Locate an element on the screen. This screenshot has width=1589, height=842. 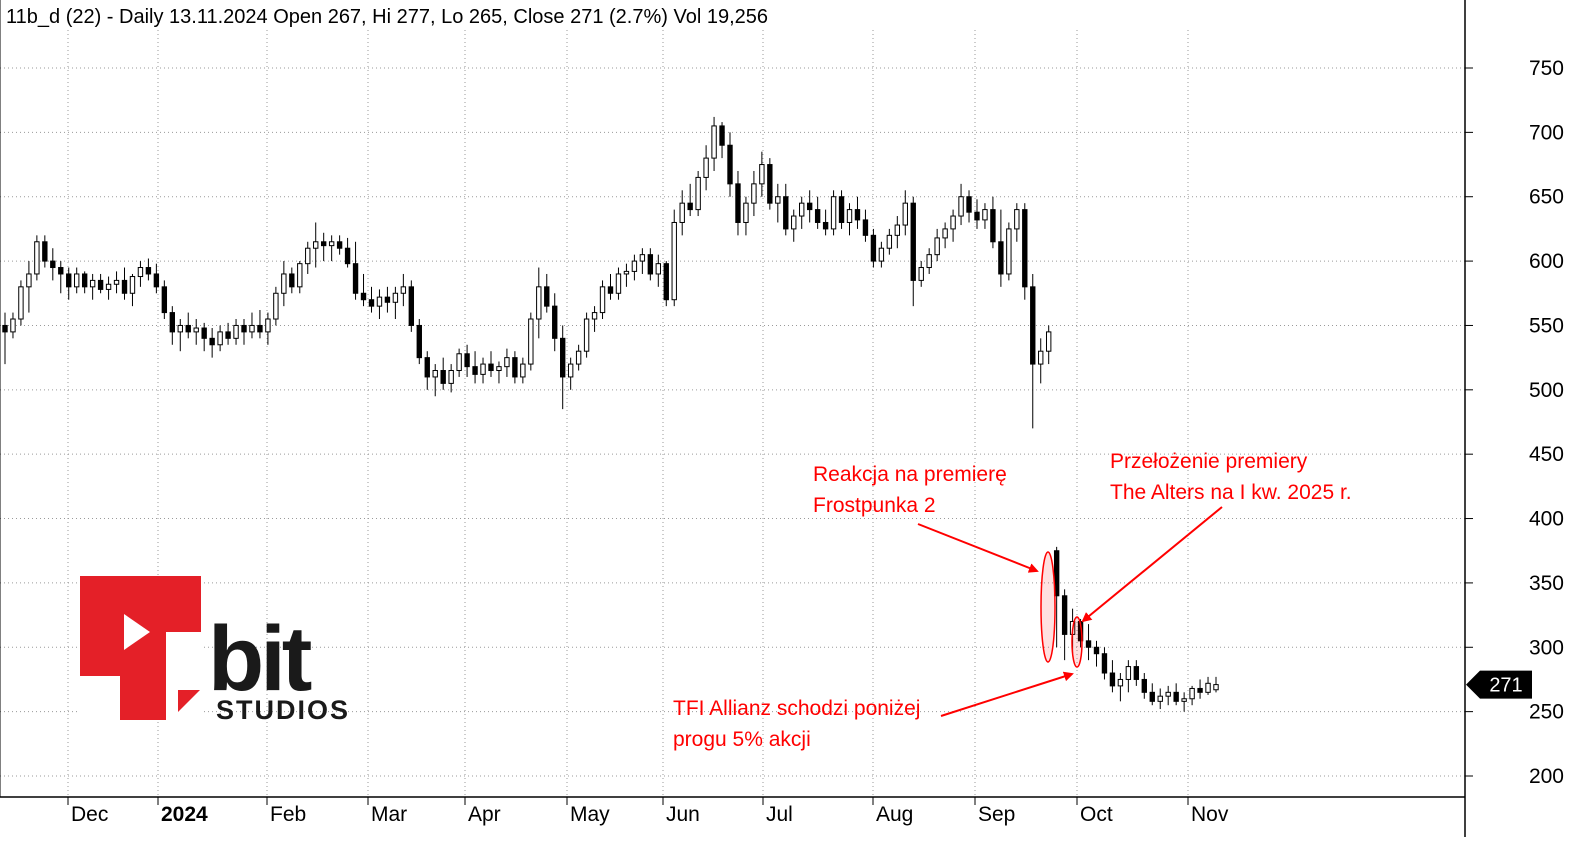
last-price-tag is located at coordinates (1499, 684).